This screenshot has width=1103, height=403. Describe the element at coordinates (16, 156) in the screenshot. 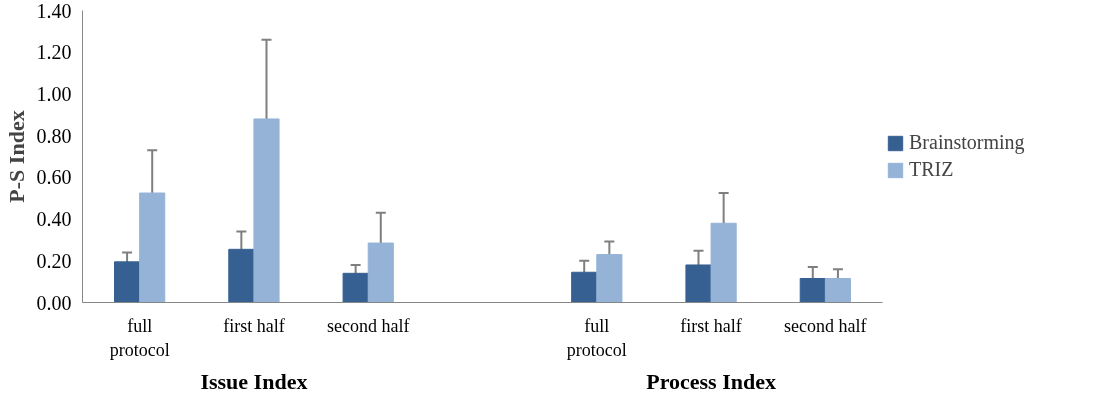

I see `y-axis-title: P-S Index` at that location.